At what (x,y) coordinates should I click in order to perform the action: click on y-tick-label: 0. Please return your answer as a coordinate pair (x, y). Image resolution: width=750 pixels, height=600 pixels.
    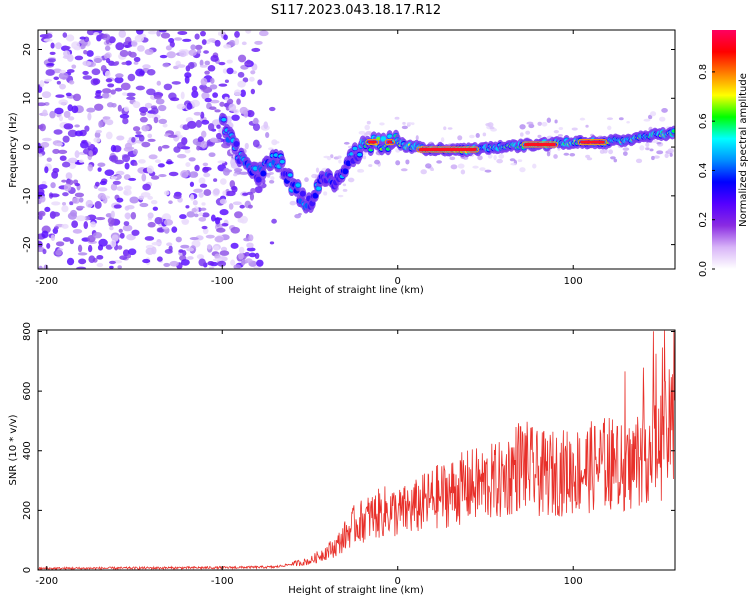
    Looking at the image, I should click on (27, 147).